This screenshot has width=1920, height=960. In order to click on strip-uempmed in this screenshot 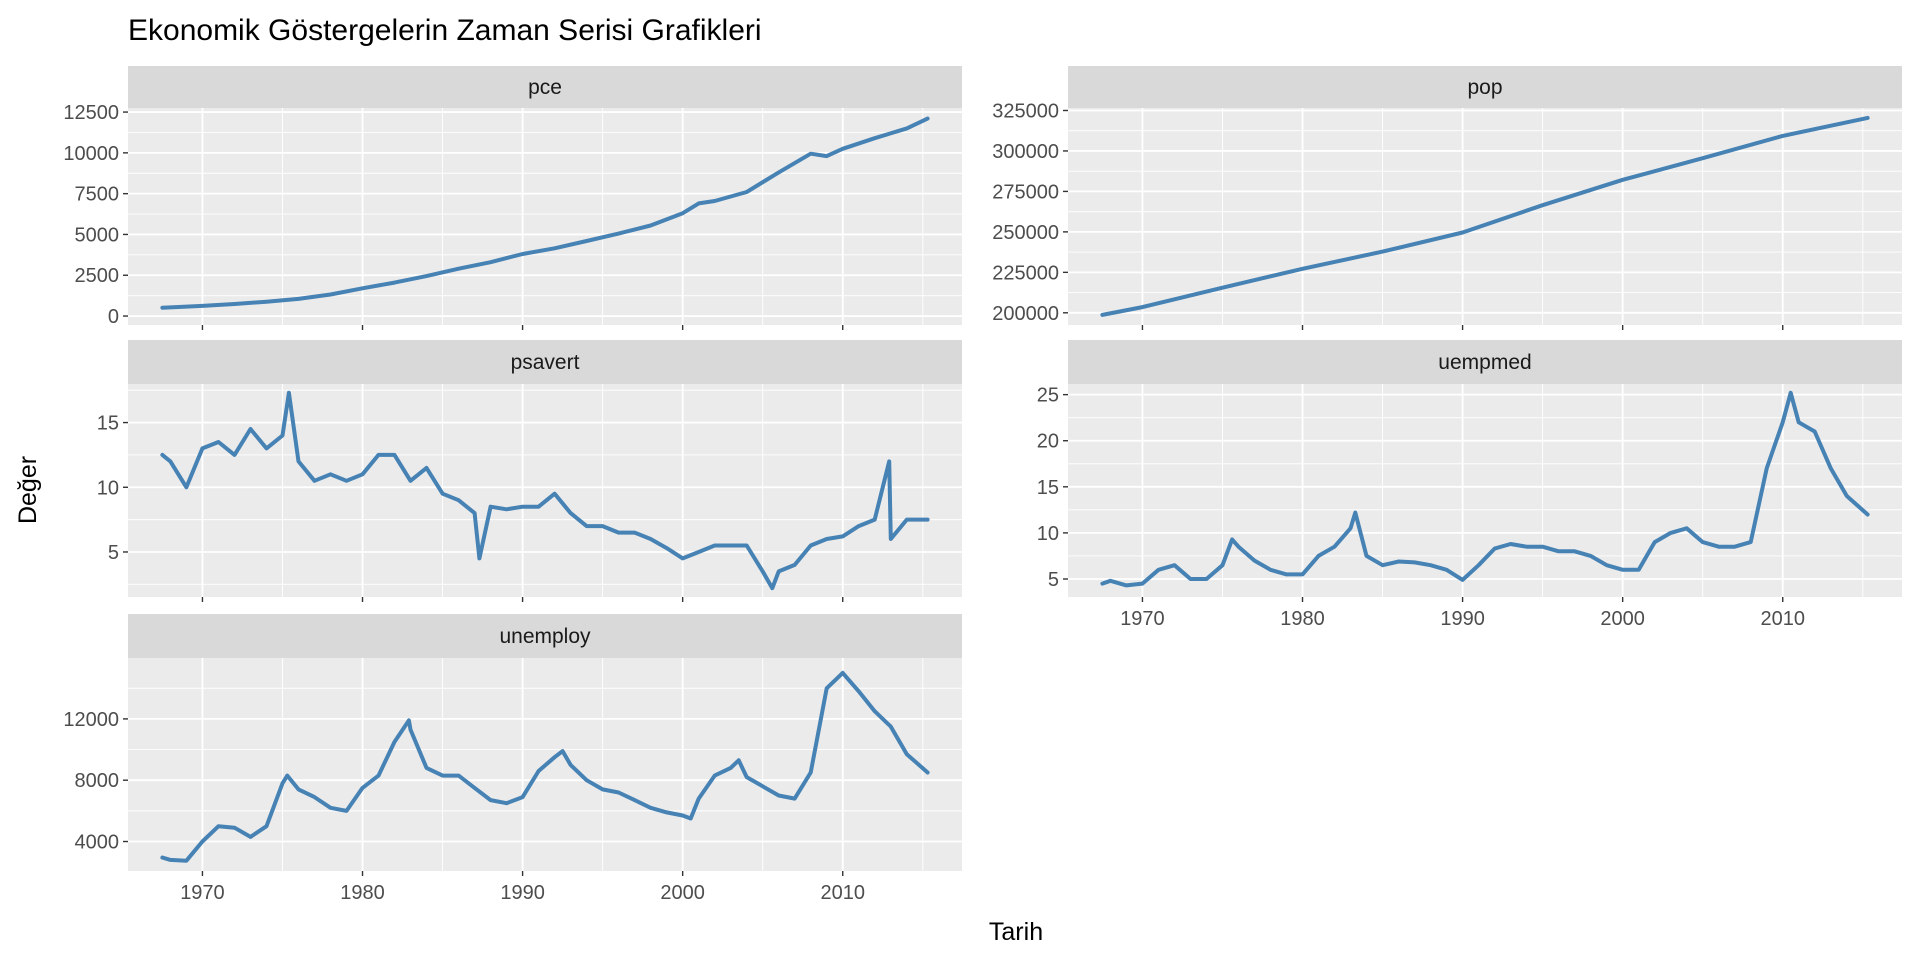, I will do `click(1485, 362)`.